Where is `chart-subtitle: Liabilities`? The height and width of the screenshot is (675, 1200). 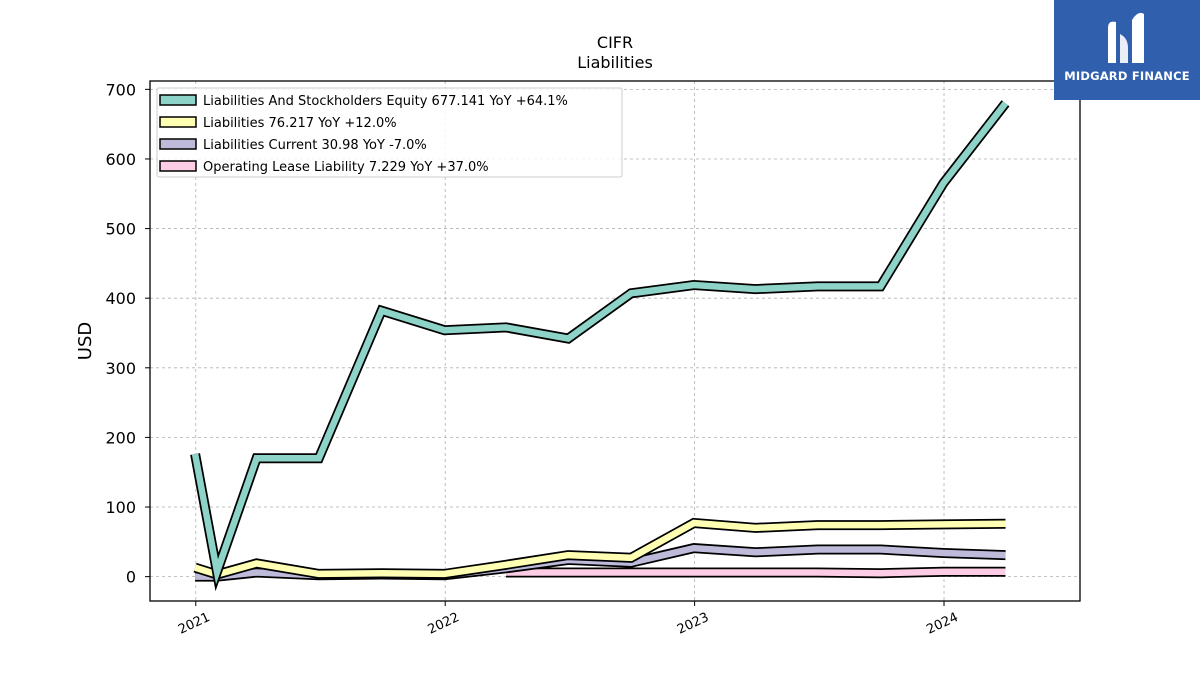 chart-subtitle: Liabilities is located at coordinates (615, 62).